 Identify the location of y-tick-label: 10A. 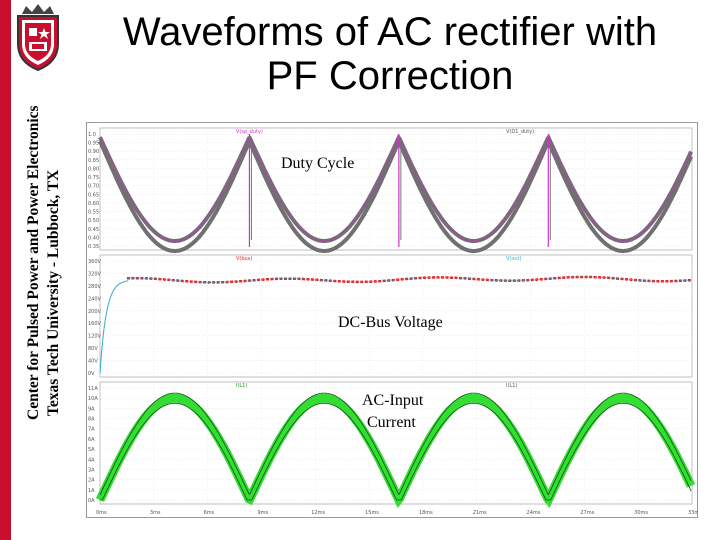
(93, 399).